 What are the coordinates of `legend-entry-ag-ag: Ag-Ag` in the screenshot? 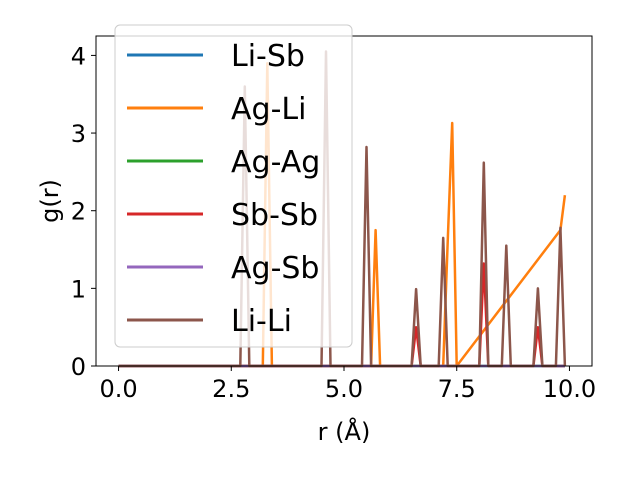 It's located at (223, 162).